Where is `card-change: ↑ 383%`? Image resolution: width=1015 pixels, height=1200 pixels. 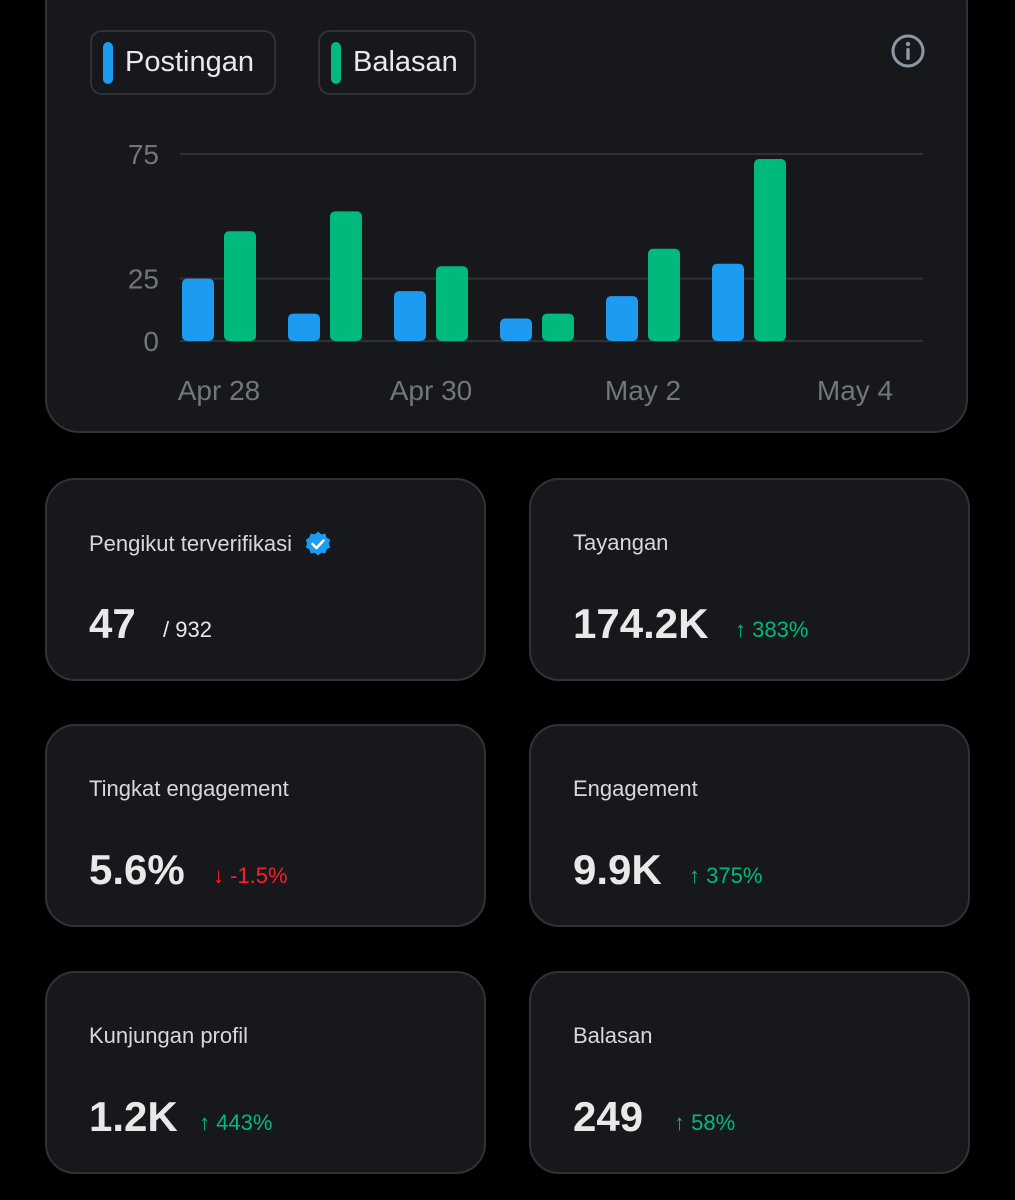
card-change: ↑ 383% is located at coordinates (771, 630).